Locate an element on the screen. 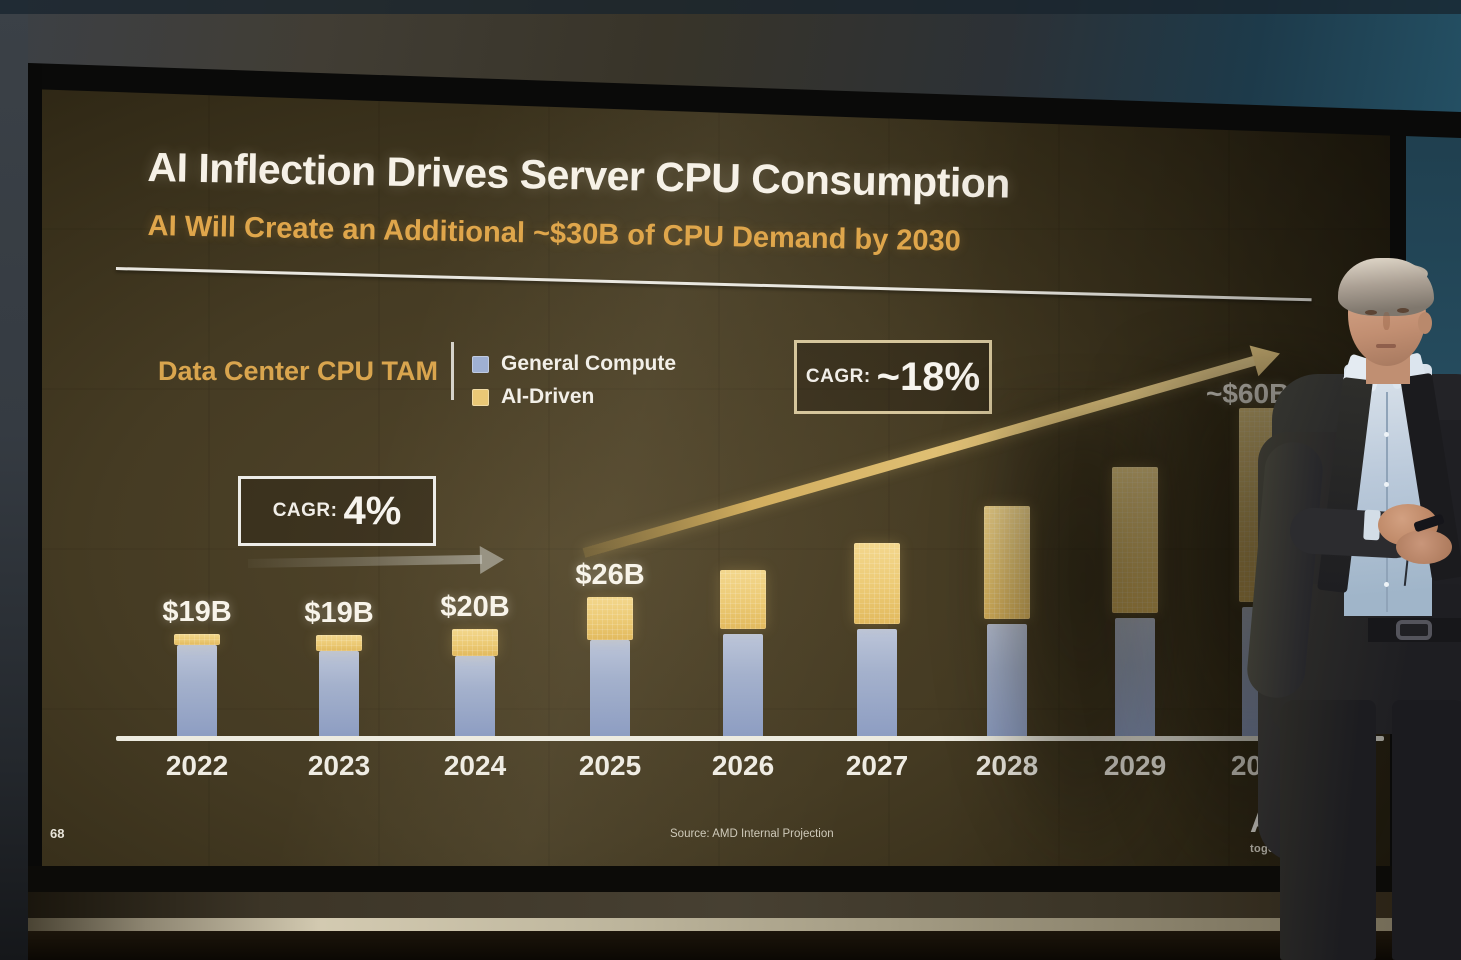 Image resolution: width=1461 pixels, height=960 pixels. legend-item-general-compute: General Compute is located at coordinates (574, 364).